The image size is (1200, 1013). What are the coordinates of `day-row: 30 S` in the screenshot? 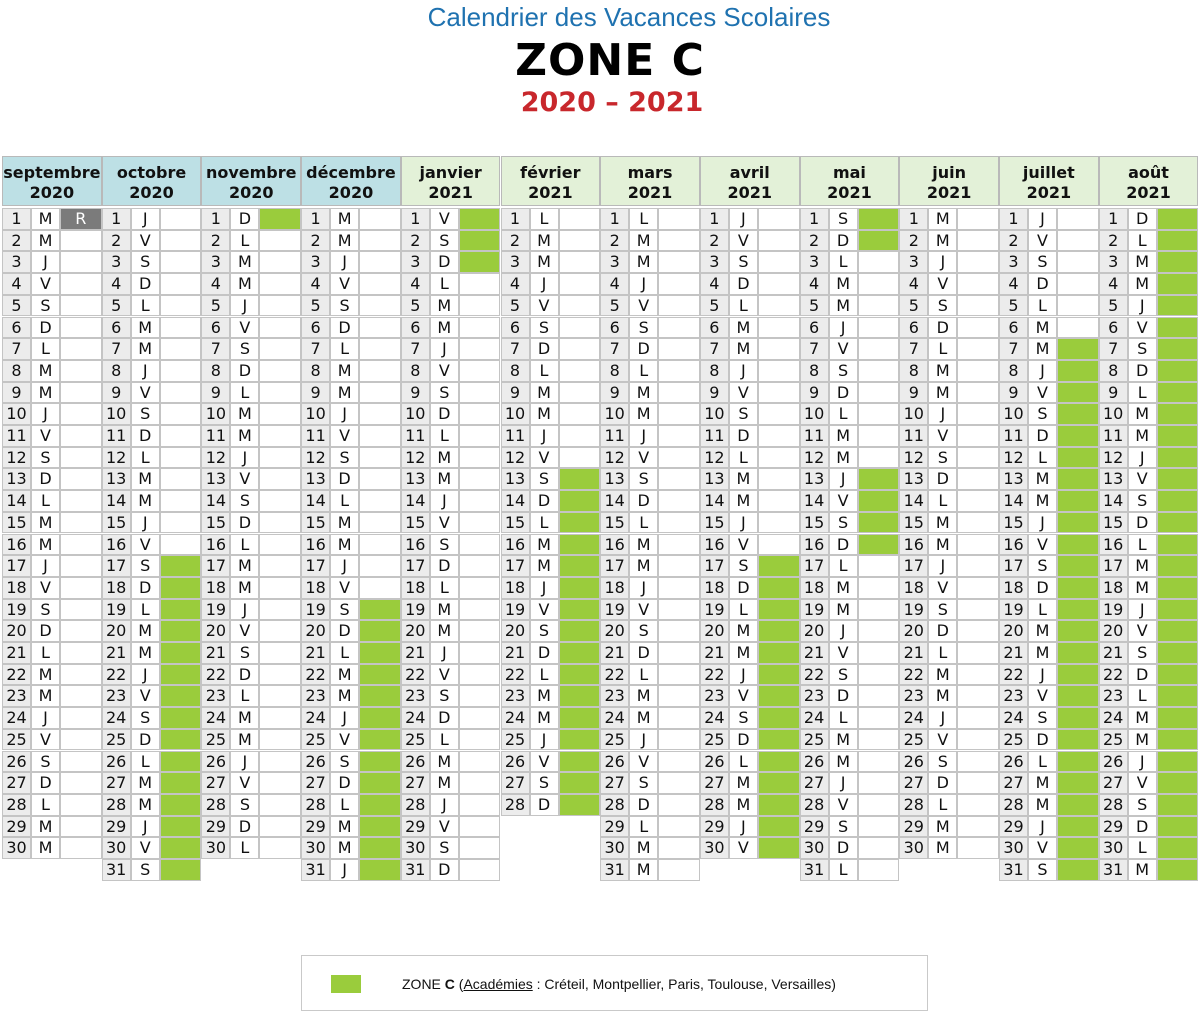 It's located at (450, 848).